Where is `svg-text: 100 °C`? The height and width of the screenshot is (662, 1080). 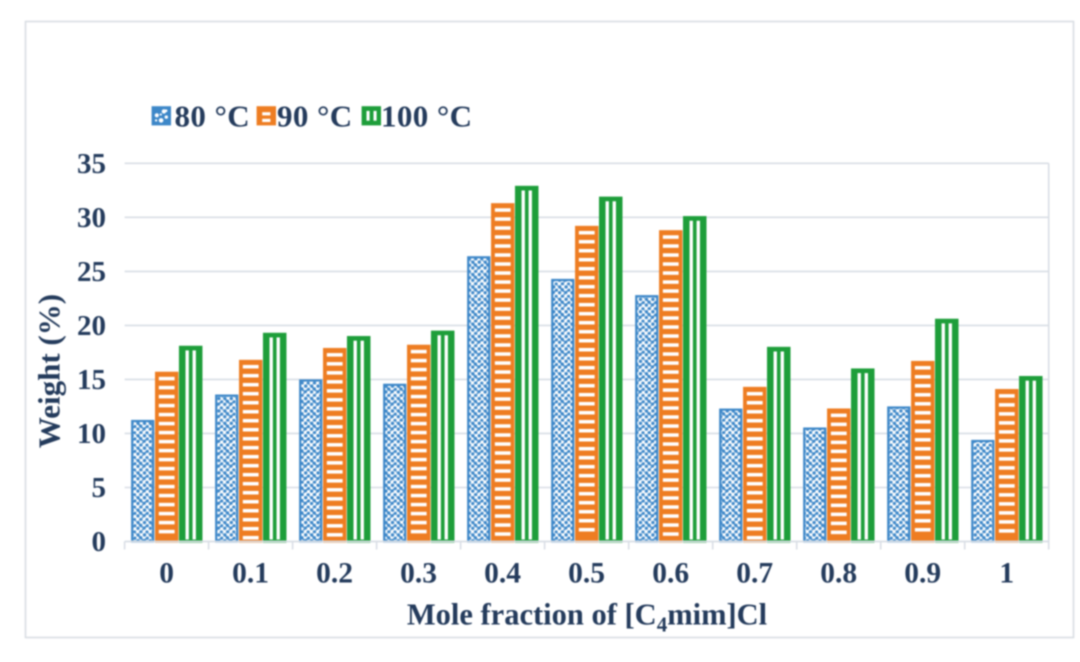 svg-text: 100 °C is located at coordinates (426, 116).